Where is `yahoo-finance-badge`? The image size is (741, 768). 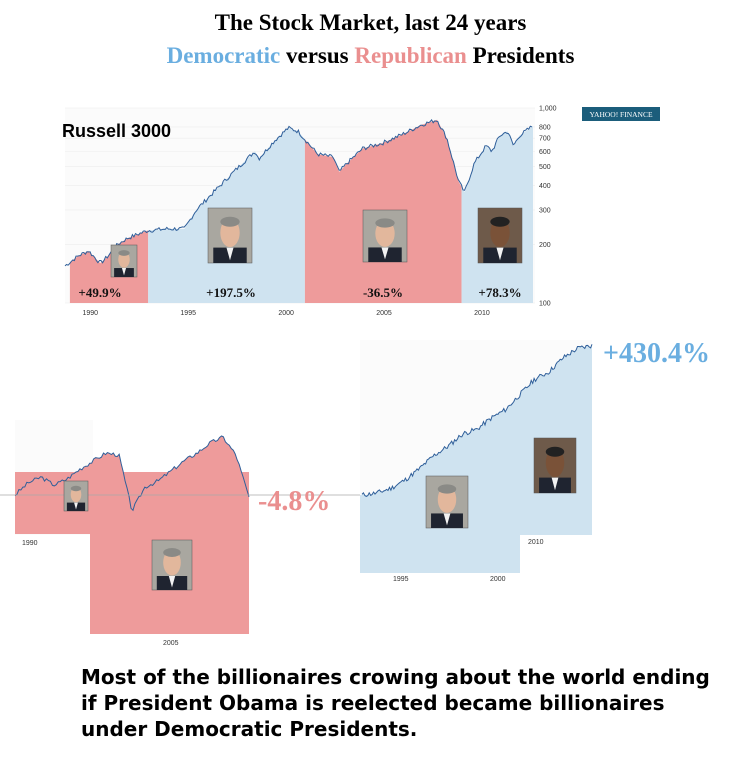 yahoo-finance-badge is located at coordinates (621, 114).